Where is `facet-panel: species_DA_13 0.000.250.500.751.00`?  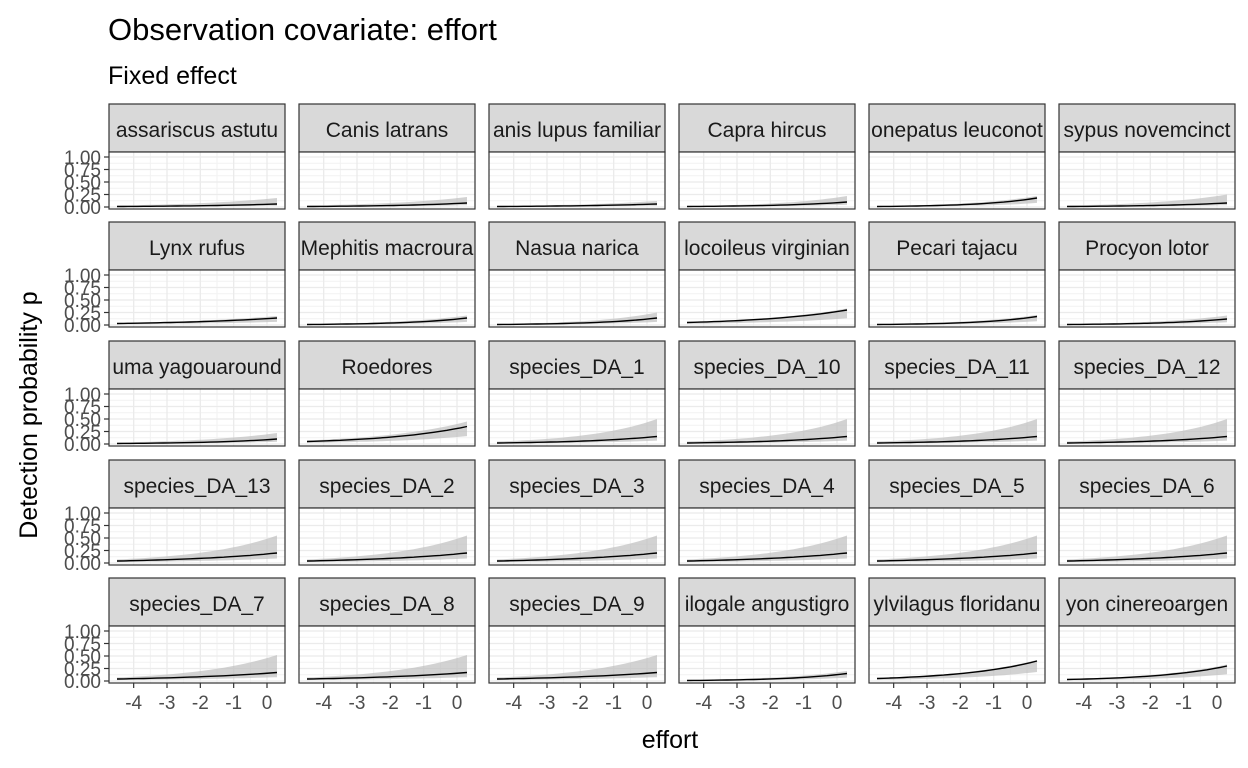 facet-panel: species_DA_13 0.000.250.500.751.00 is located at coordinates (175, 517).